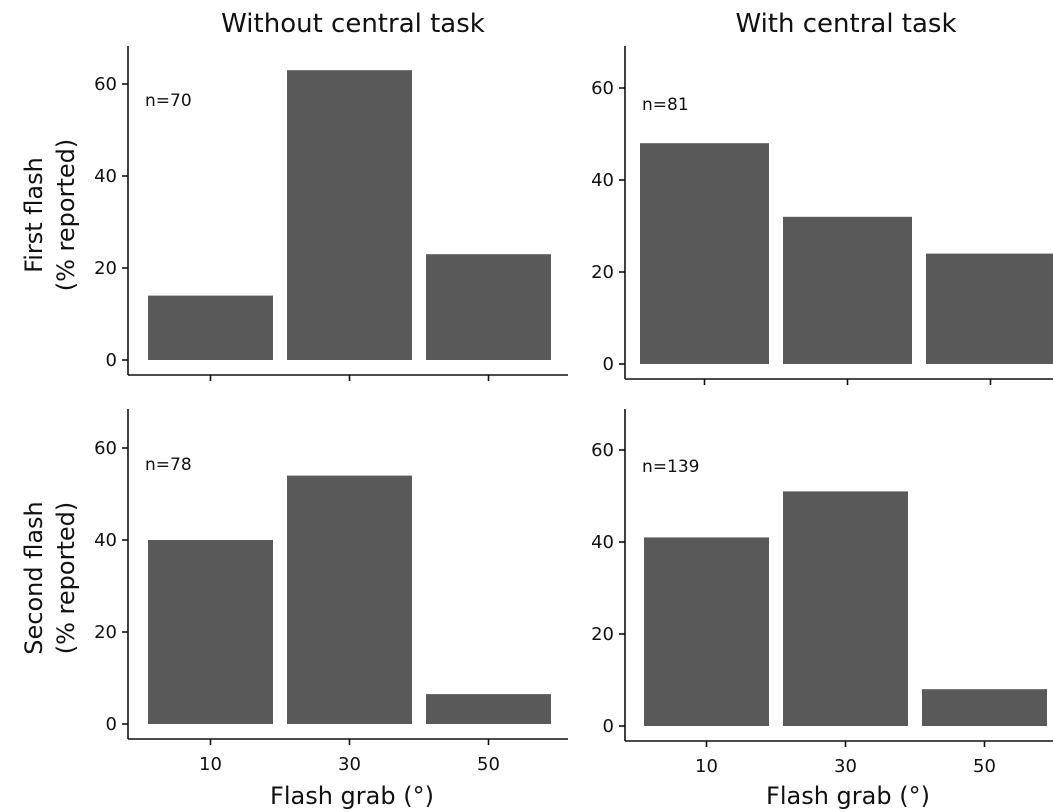 The height and width of the screenshot is (812, 1053). I want to click on column-title-right: With central task, so click(845, 24).